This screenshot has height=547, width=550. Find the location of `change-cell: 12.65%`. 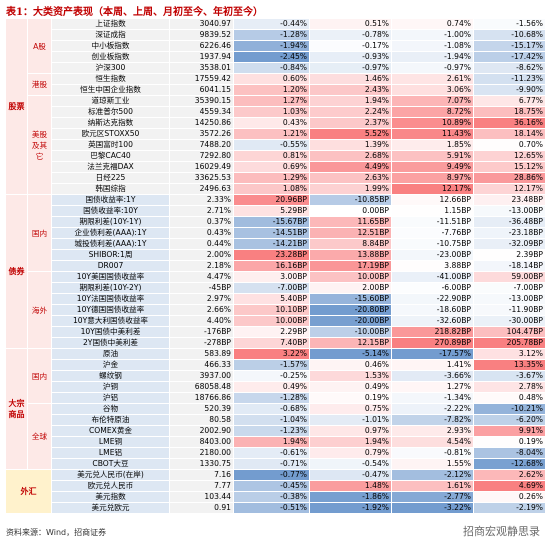

change-cell: 12.65% is located at coordinates (509, 156).